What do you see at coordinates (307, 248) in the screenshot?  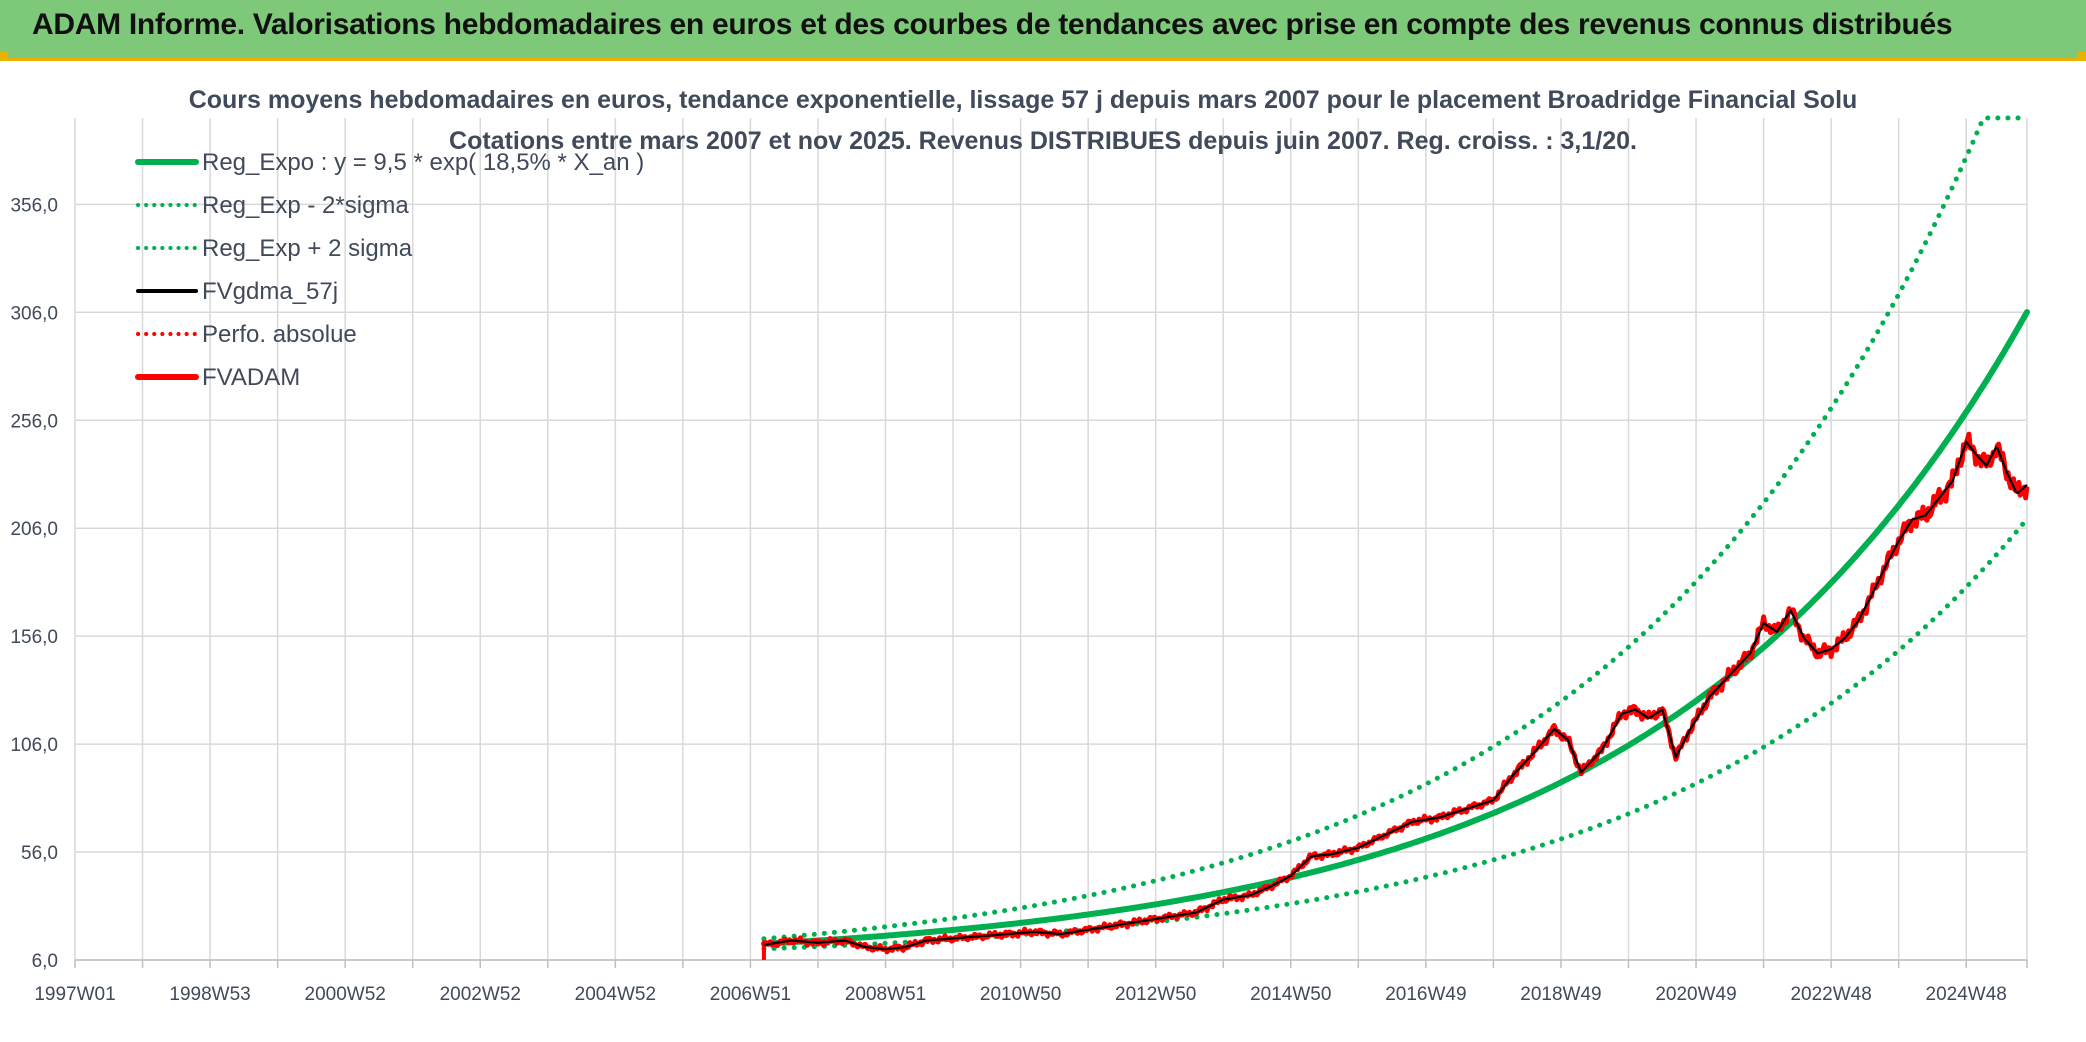 I see `legend-label: Reg_Exp + 2 sigma` at bounding box center [307, 248].